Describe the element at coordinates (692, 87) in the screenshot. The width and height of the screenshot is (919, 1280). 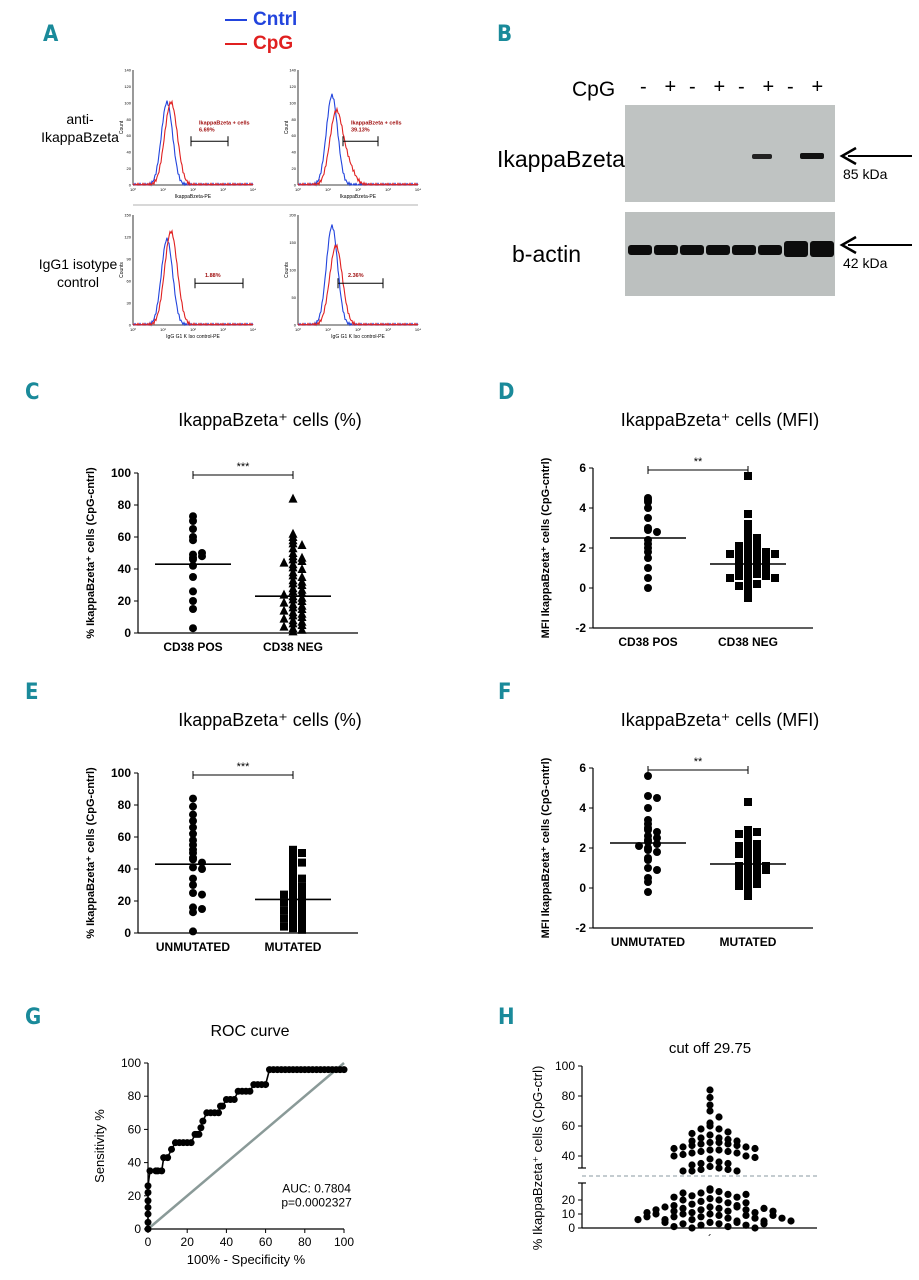
I see `wb-lane-3: -` at that location.